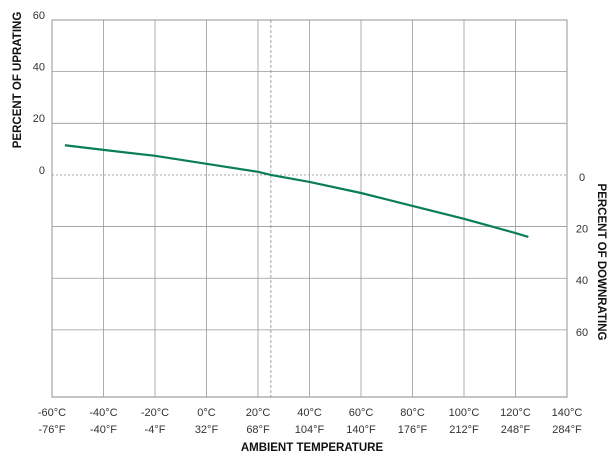 The height and width of the screenshot is (463, 612). Describe the element at coordinates (582, 178) in the screenshot. I see `y2-tick-label: 0` at that location.